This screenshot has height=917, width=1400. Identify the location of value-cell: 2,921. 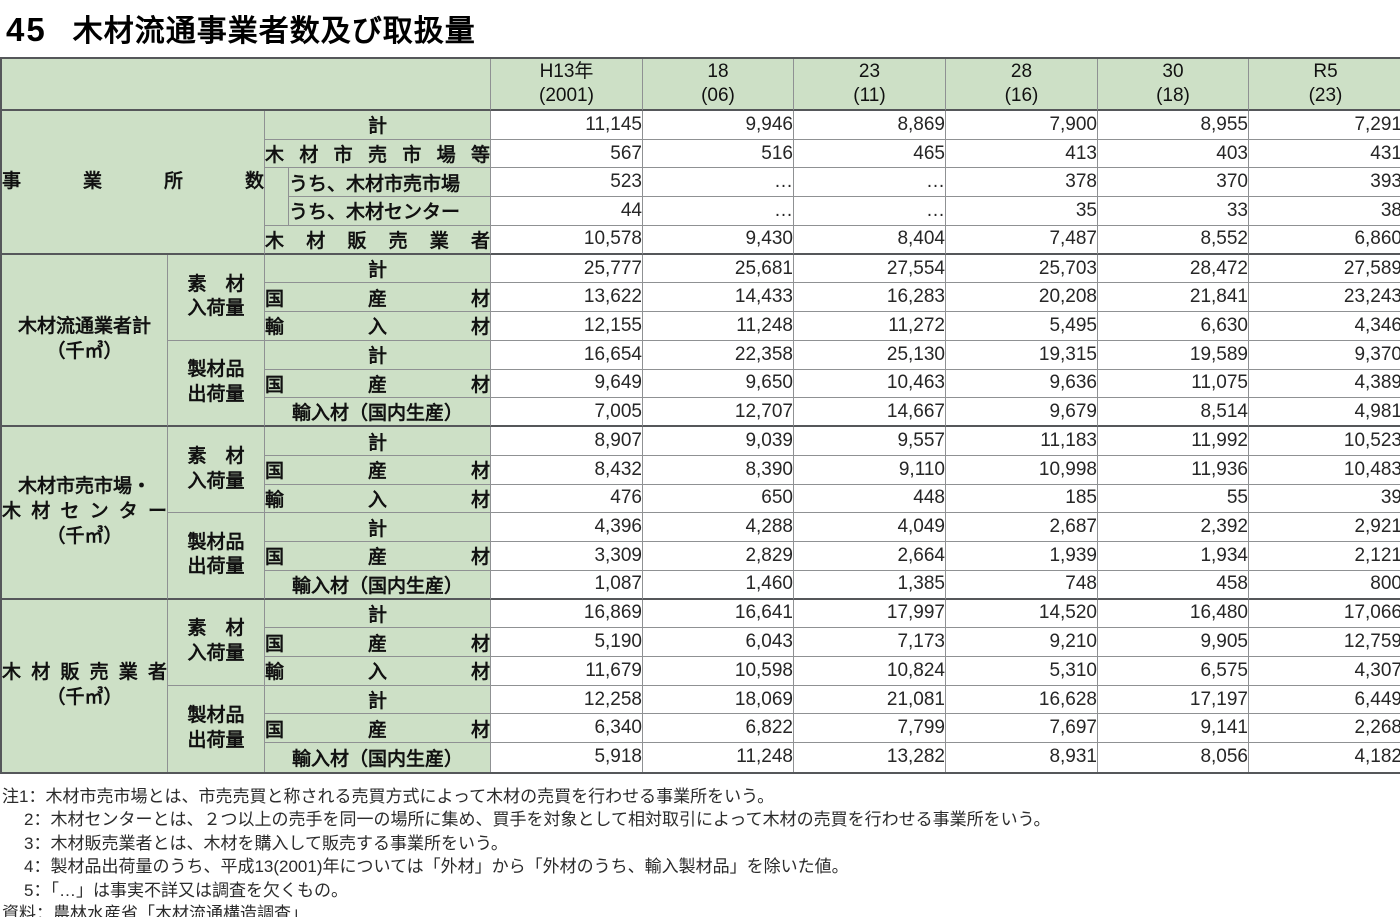
(1324, 527).